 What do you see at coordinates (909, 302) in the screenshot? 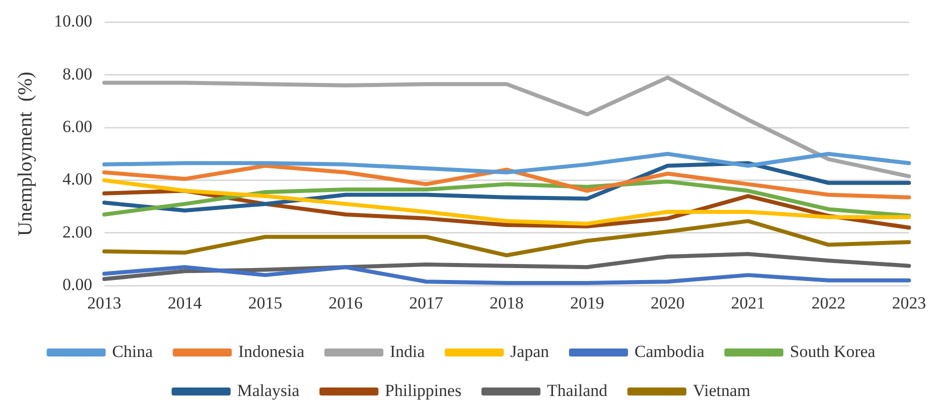
I see `x-tick-label: 2023` at bounding box center [909, 302].